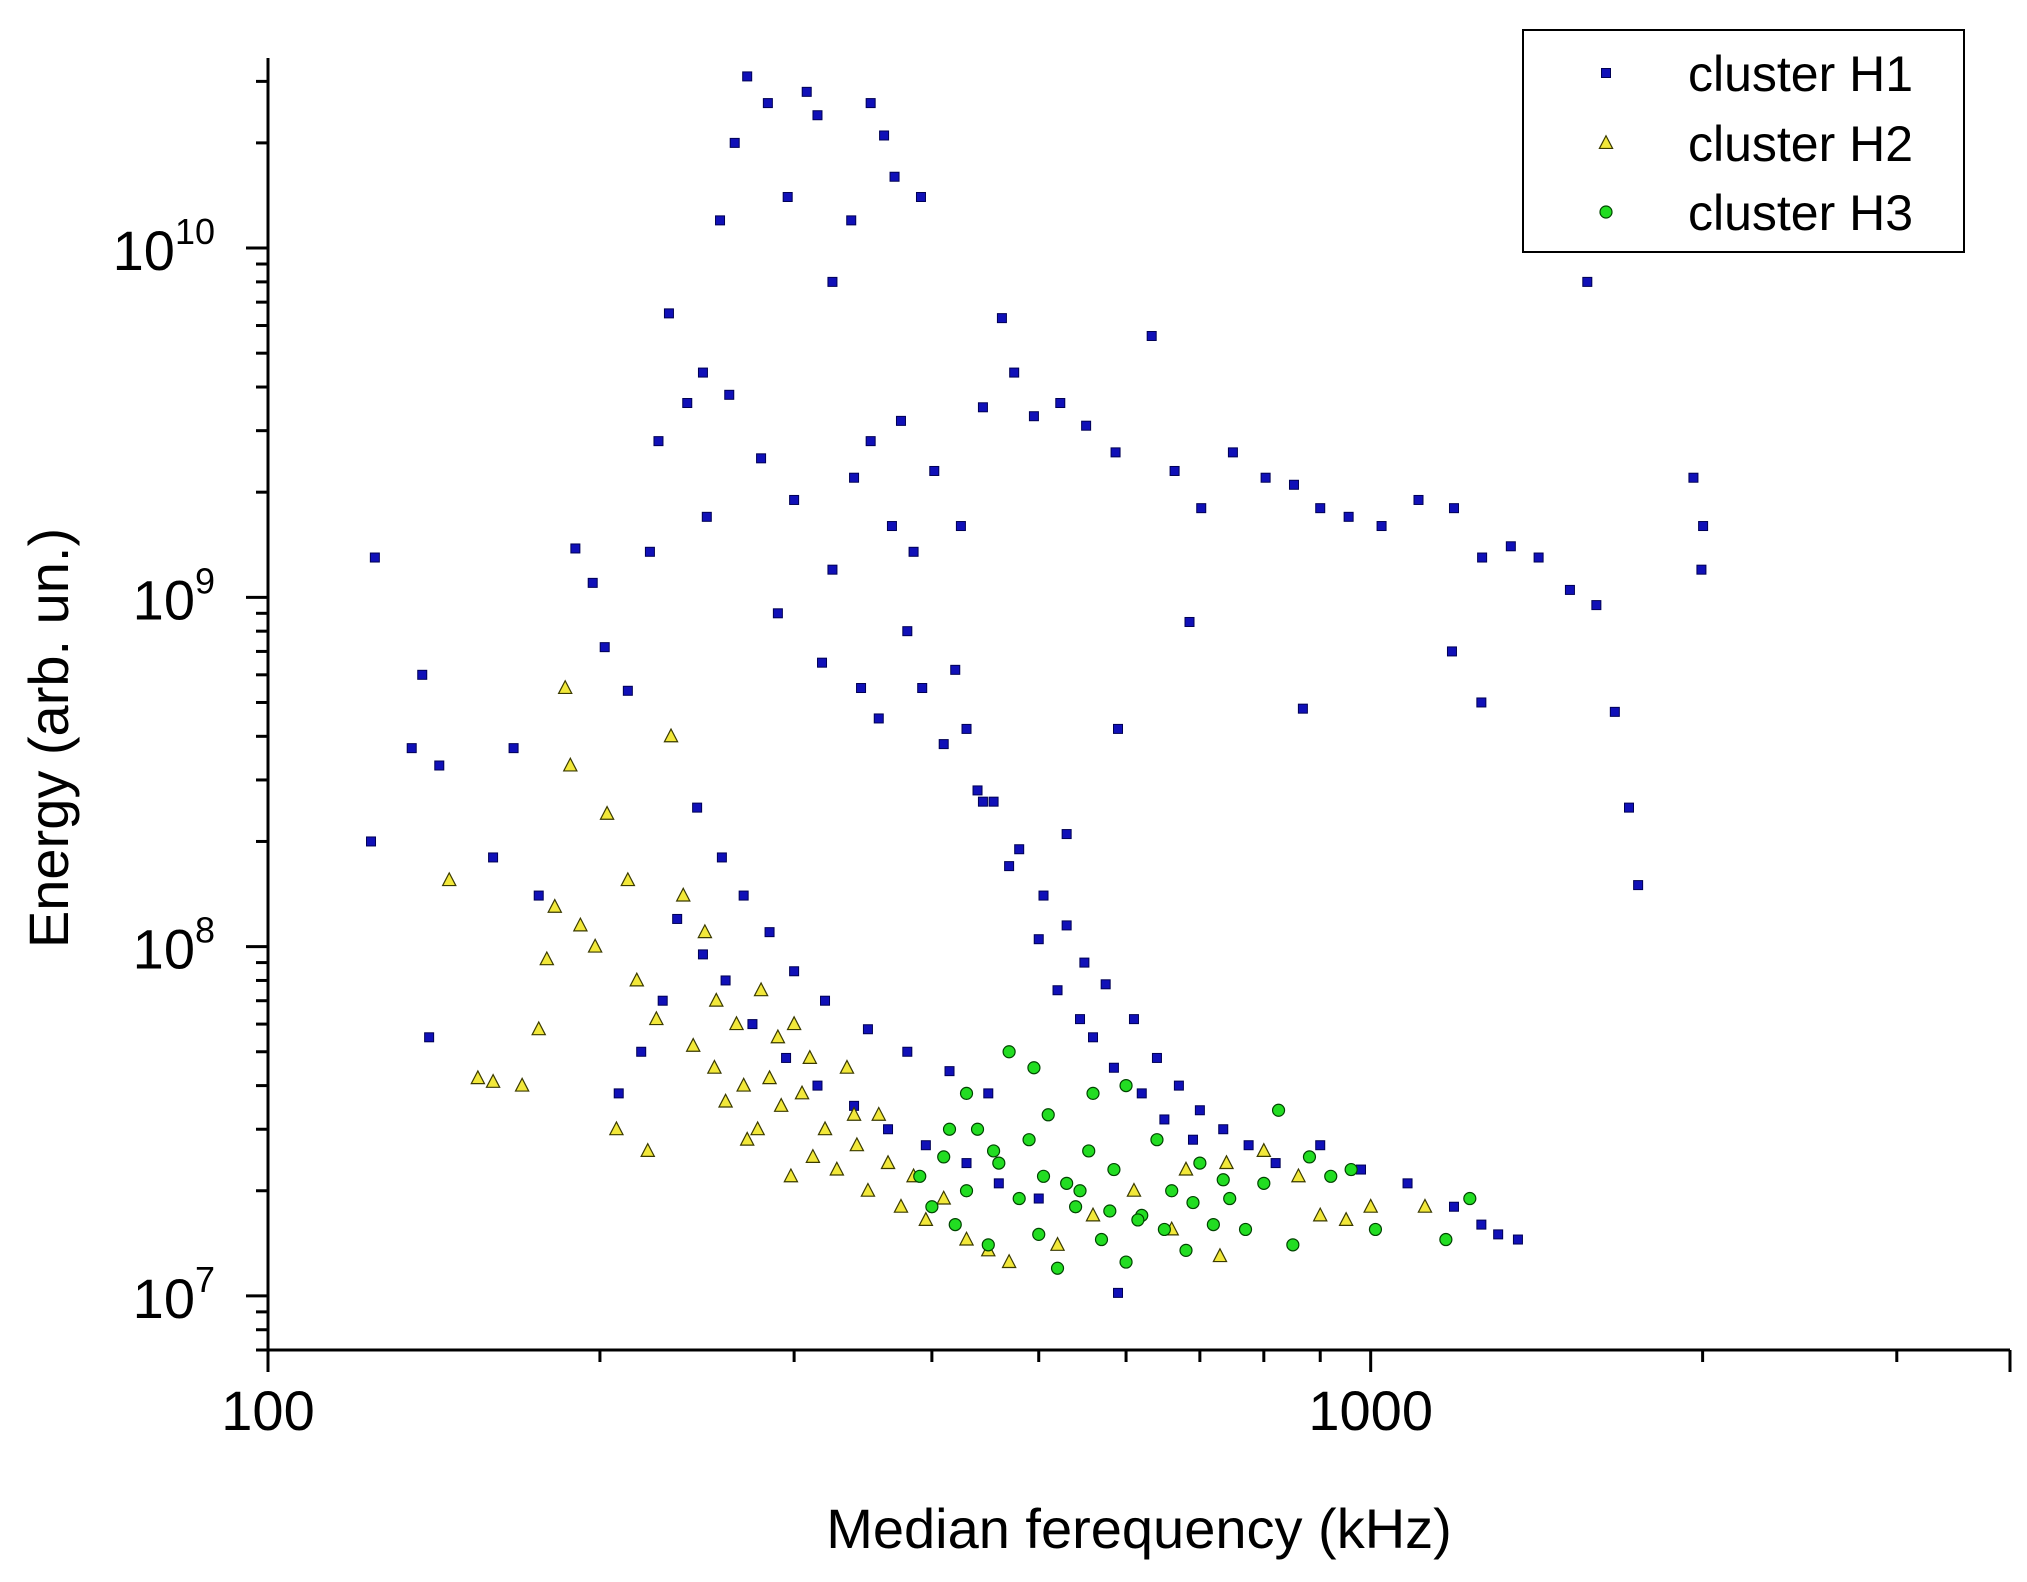 The height and width of the screenshot is (1582, 2027). What do you see at coordinates (174, 595) in the screenshot?
I see `y-tick-label: 109` at bounding box center [174, 595].